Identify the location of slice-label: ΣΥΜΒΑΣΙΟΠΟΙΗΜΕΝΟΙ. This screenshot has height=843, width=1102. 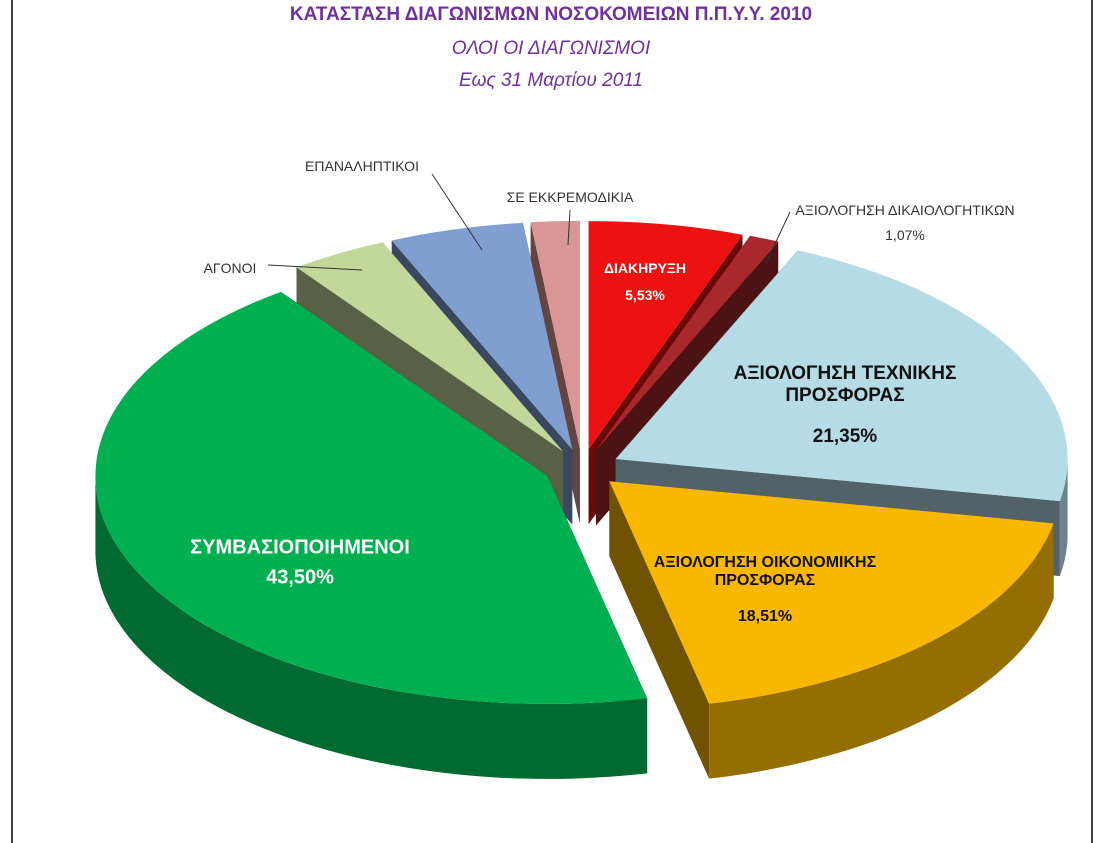
(300, 547).